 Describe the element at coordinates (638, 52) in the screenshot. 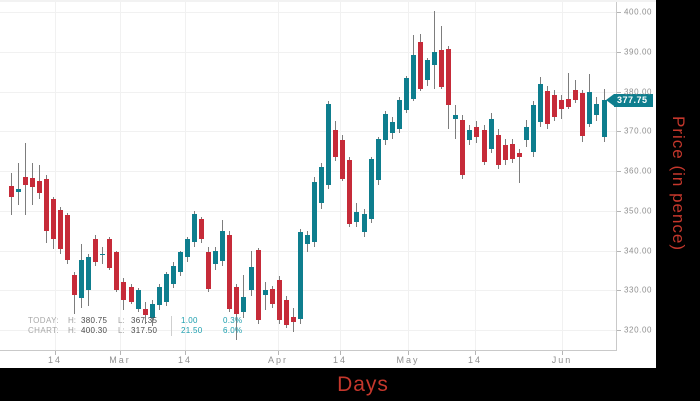

I see `y-tick-label: 390.00` at that location.